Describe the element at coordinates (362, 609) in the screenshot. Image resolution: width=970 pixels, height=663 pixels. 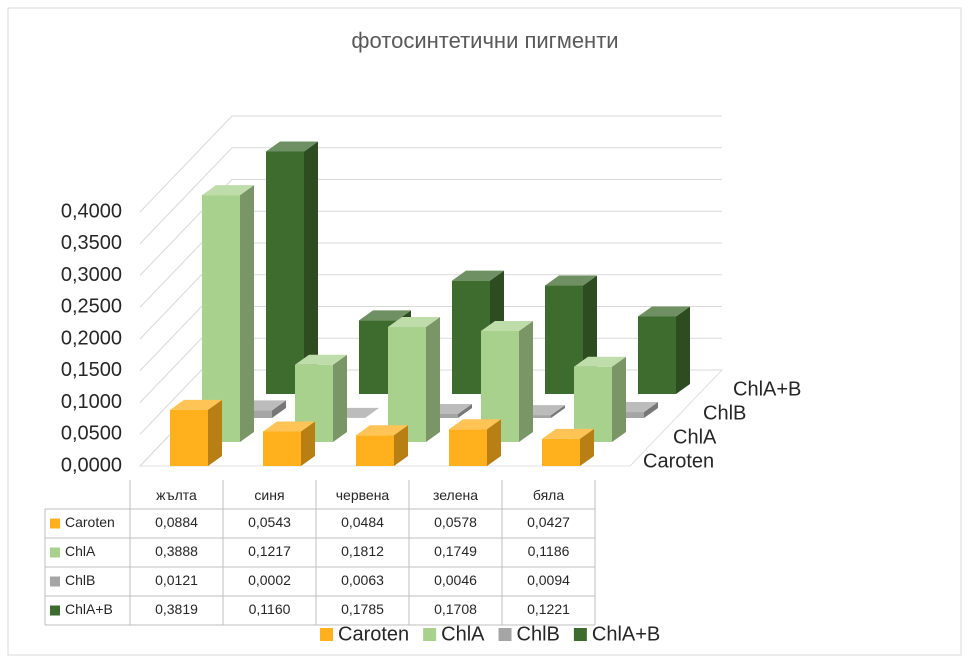
I see `table-cell: 0,1785` at that location.